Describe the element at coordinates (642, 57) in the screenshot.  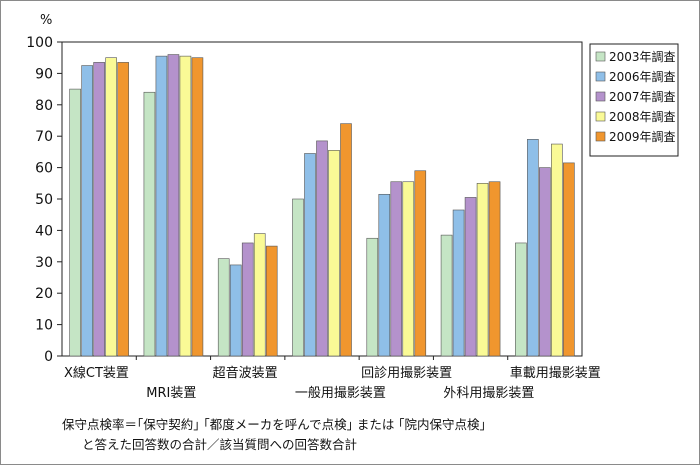
I see `legend-label: 2003年調査` at that location.